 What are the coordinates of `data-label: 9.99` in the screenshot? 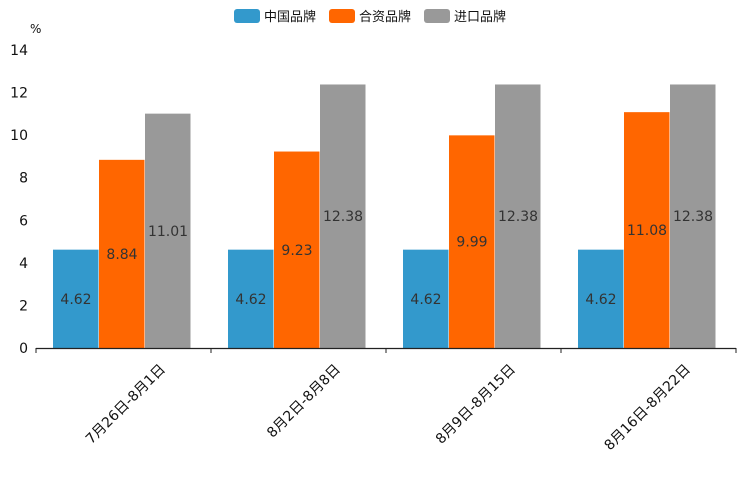 It's located at (471, 243).